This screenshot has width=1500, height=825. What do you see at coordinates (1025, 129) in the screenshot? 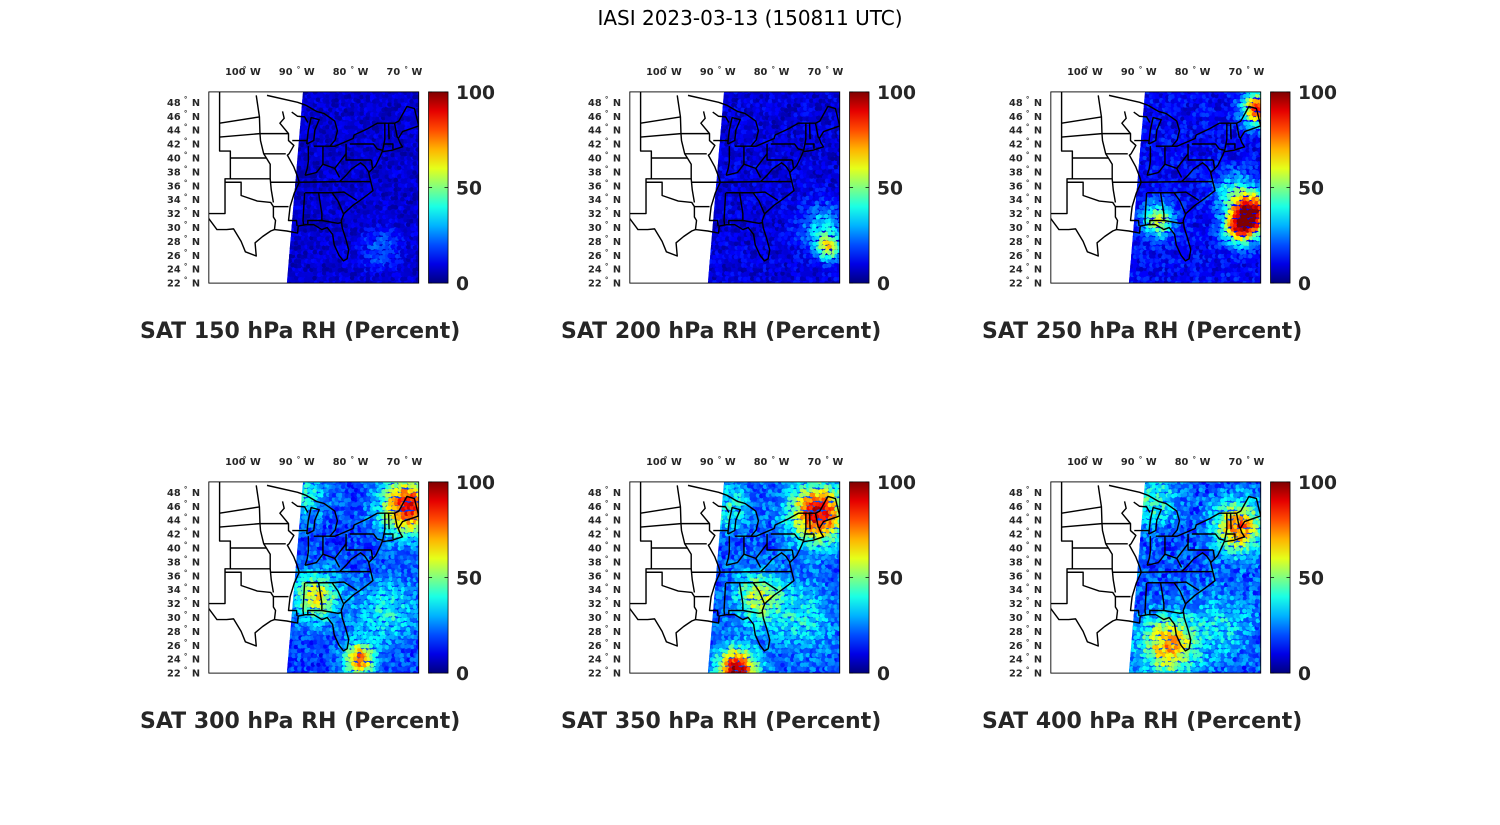
I see `lat-tick-label: 44 ° N` at bounding box center [1025, 129].